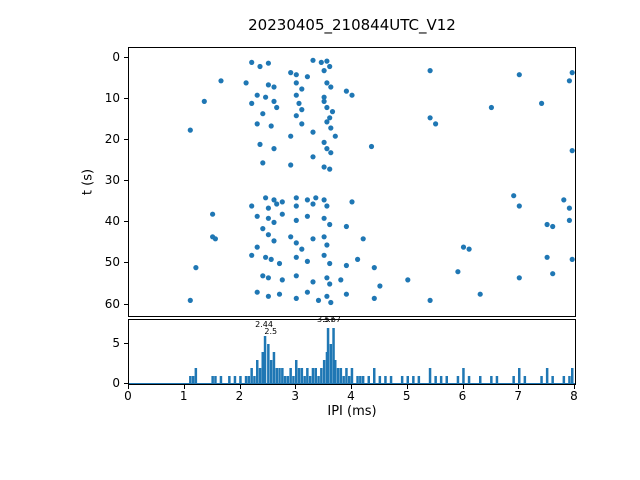 The width and height of the screenshot is (640, 480). I want to click on y-tick-label: 40, so click(112, 221).